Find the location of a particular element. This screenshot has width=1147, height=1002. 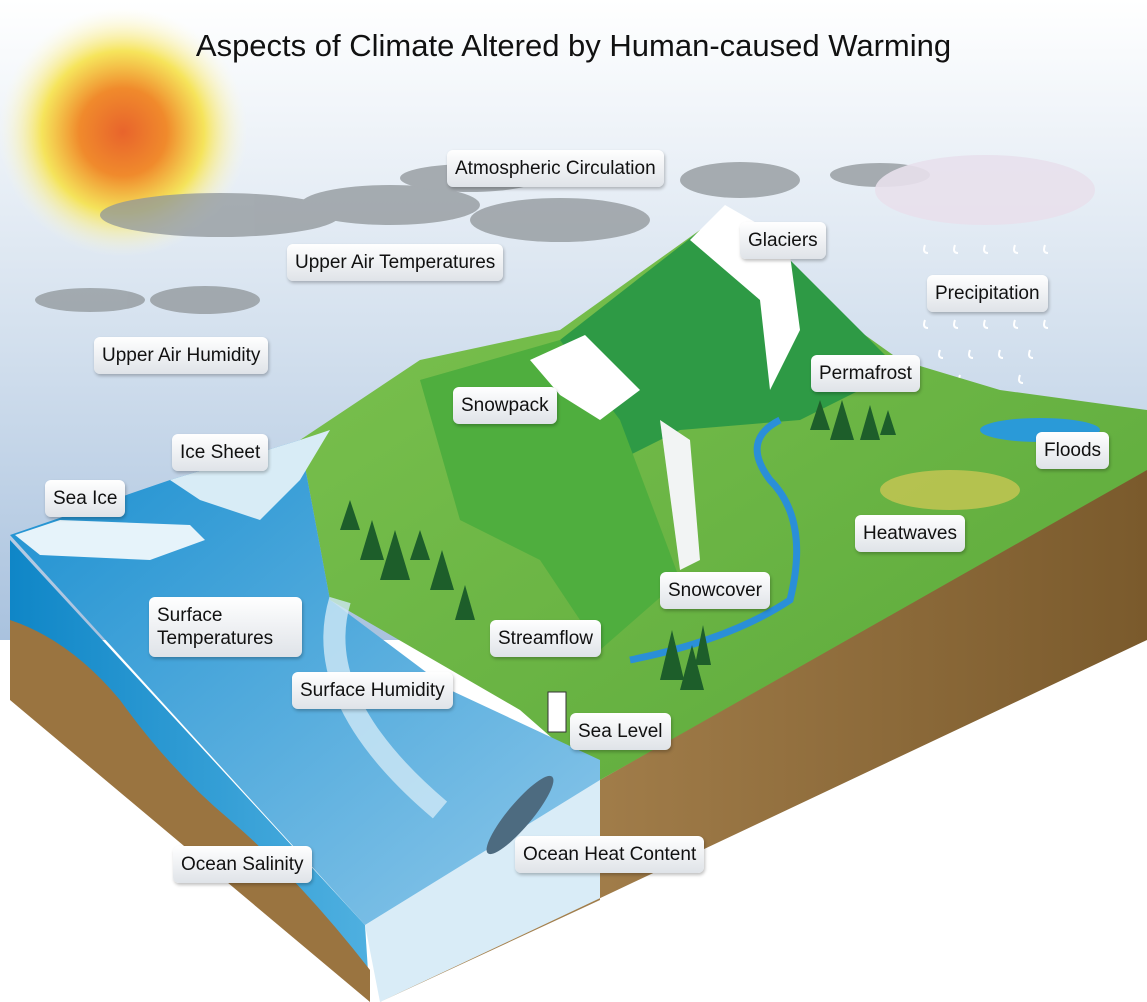

label: Atmospheric Circulation is located at coordinates (555, 168).